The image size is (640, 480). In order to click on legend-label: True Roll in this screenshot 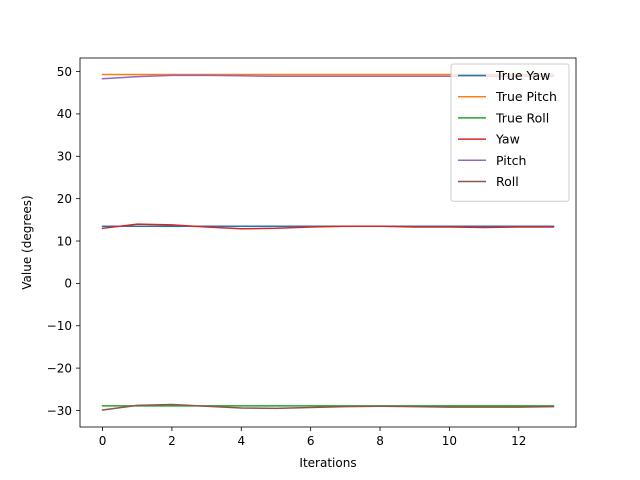, I will do `click(522, 117)`.